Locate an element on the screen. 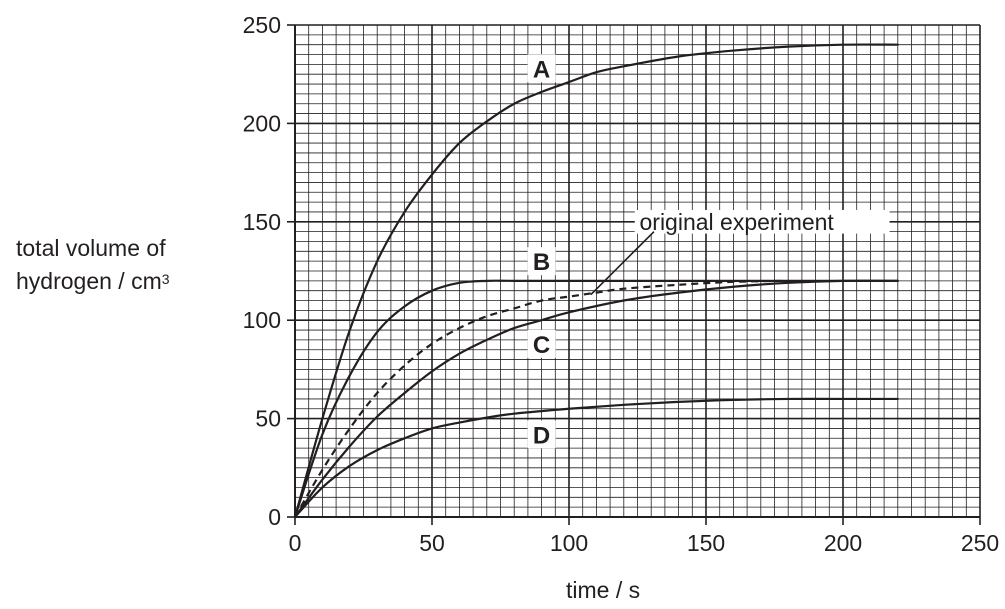 The width and height of the screenshot is (1005, 609). curve-label-d: D is located at coordinates (541, 435).